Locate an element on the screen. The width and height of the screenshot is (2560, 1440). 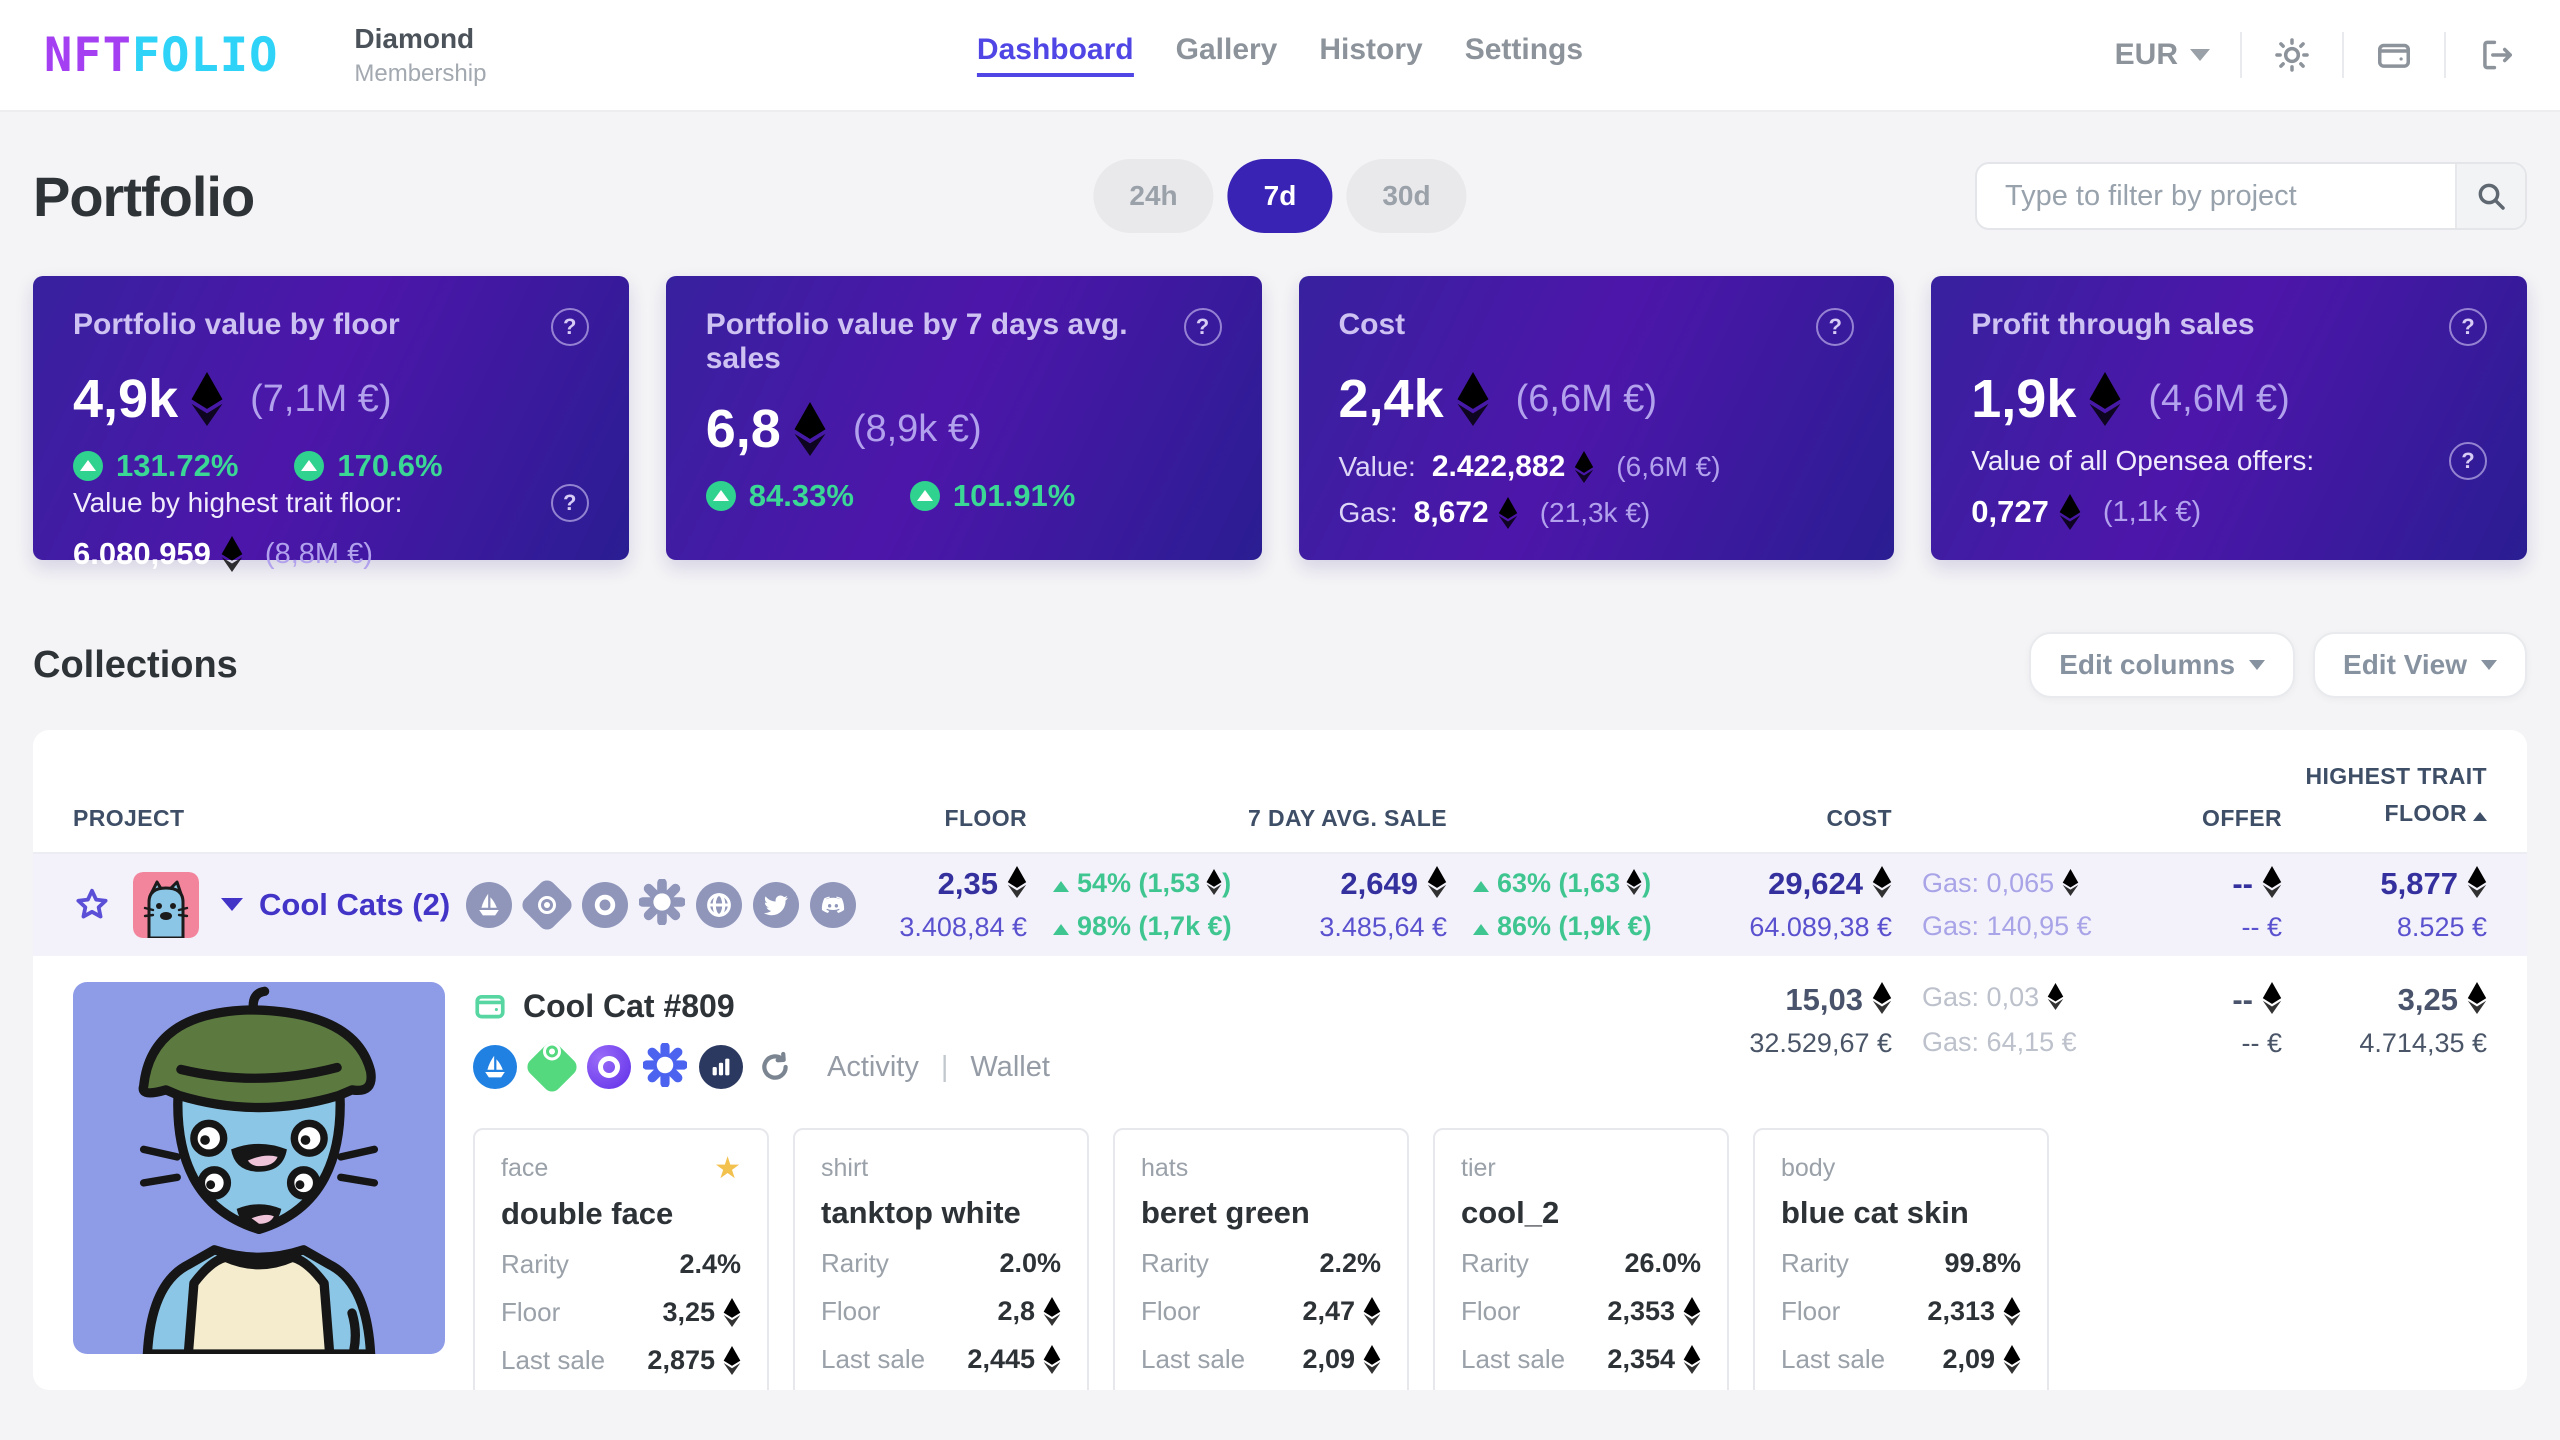
col-cost: COST is located at coordinates (1859, 817).